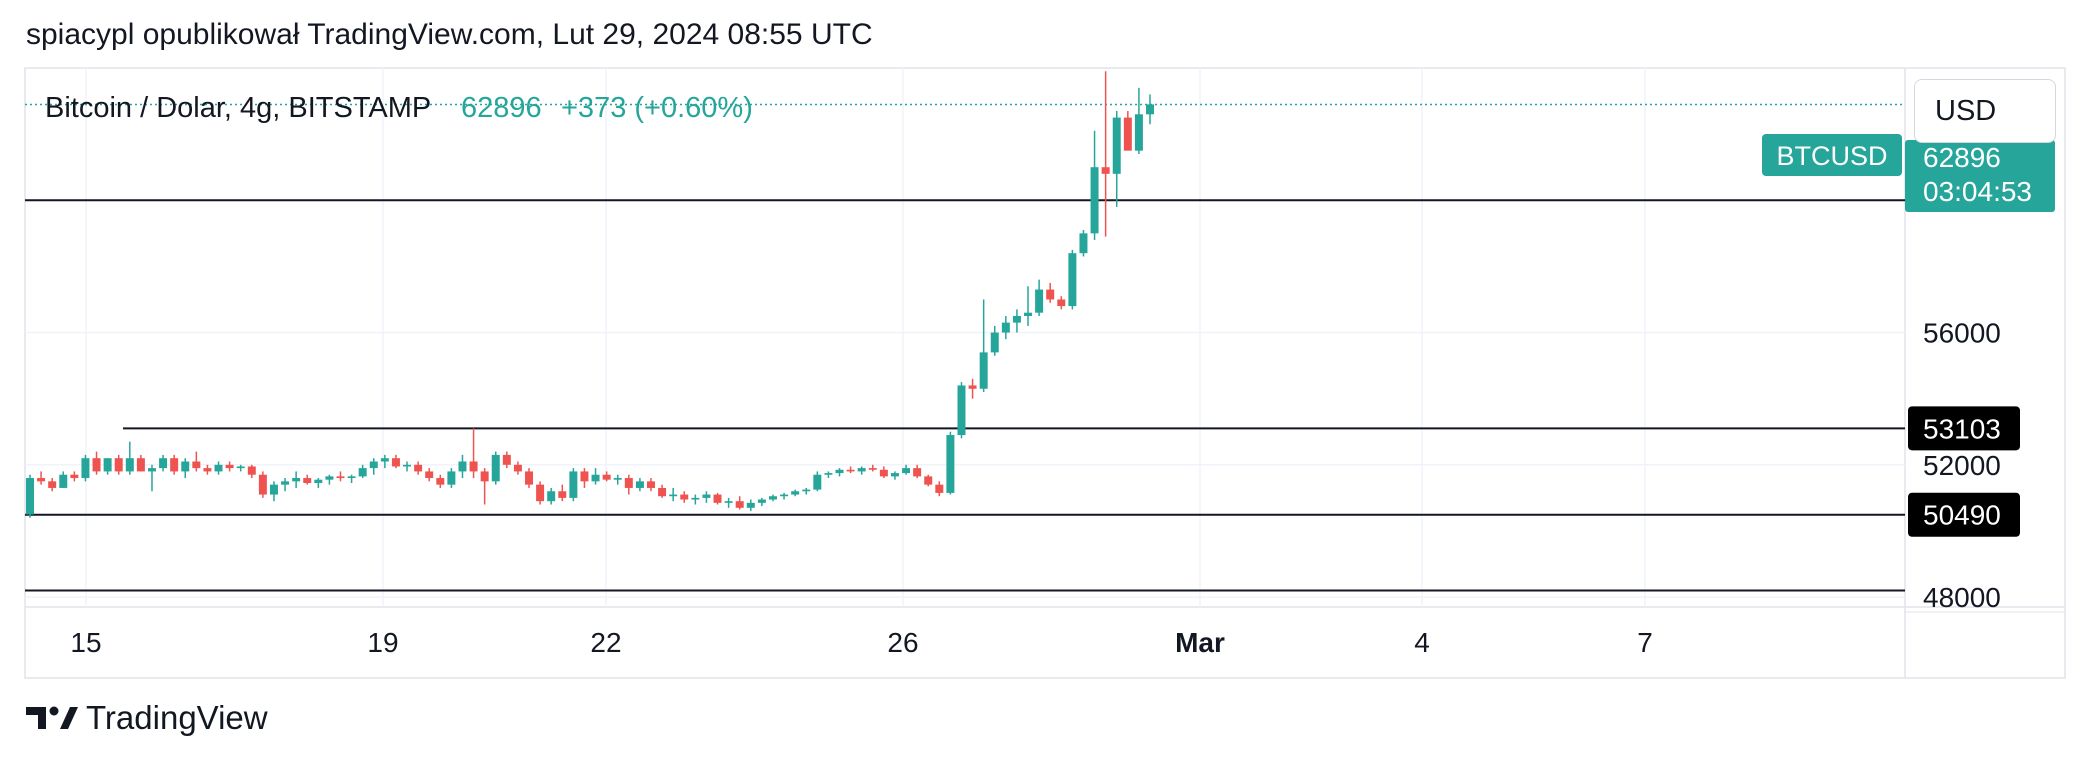 The width and height of the screenshot is (2090, 767). I want to click on time-tick-label: 4, so click(1422, 642).